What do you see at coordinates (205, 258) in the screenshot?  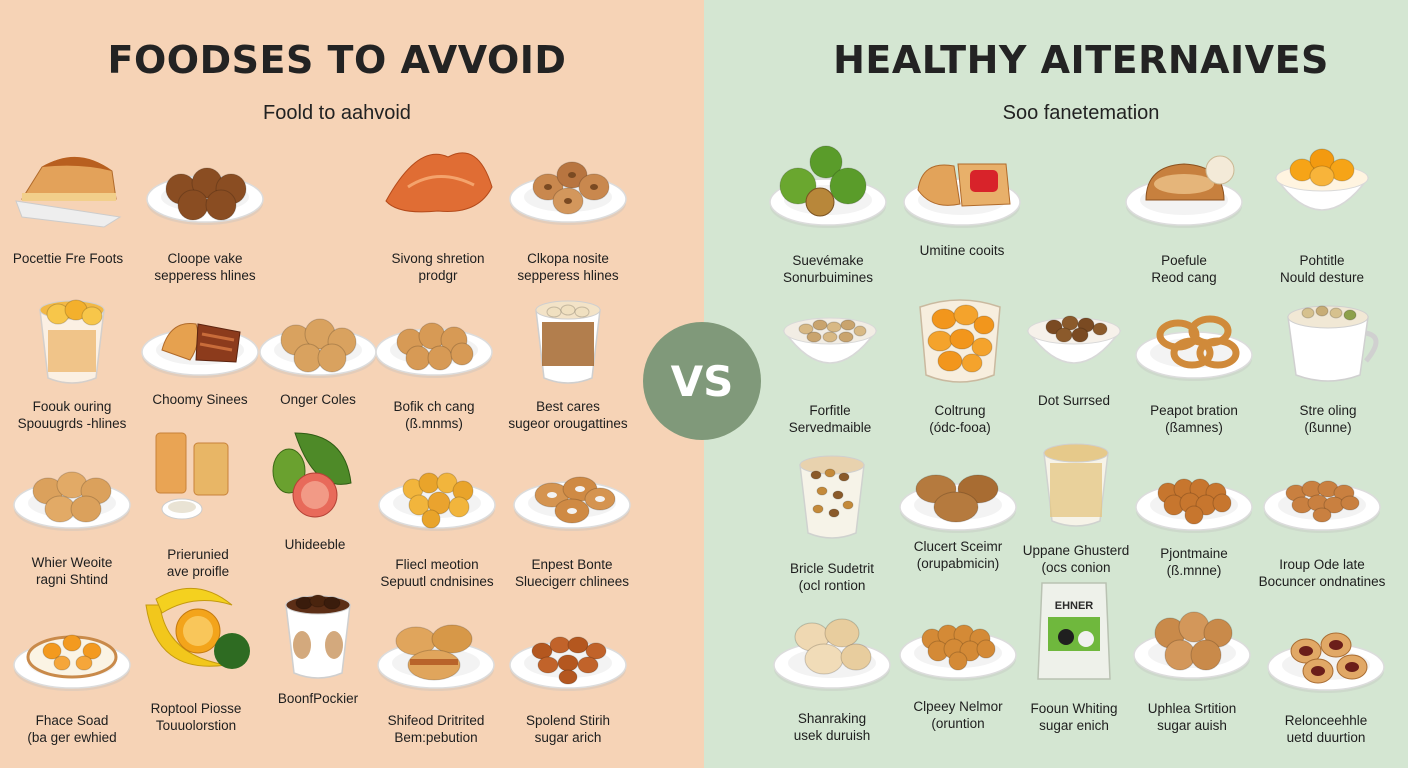 I see `caption-line-primary: Cloope vake` at bounding box center [205, 258].